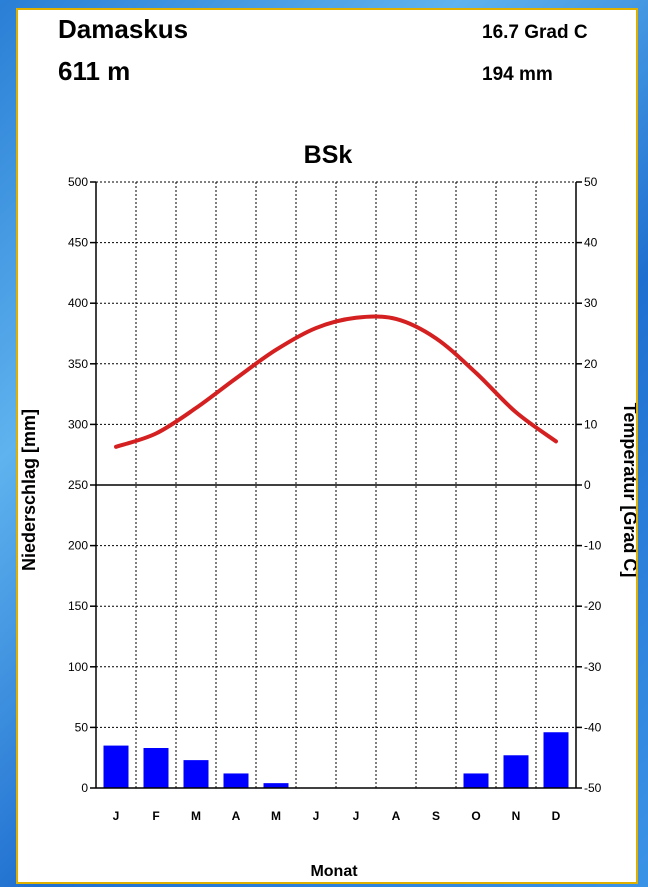  I want to click on month-label: N, so click(516, 816).